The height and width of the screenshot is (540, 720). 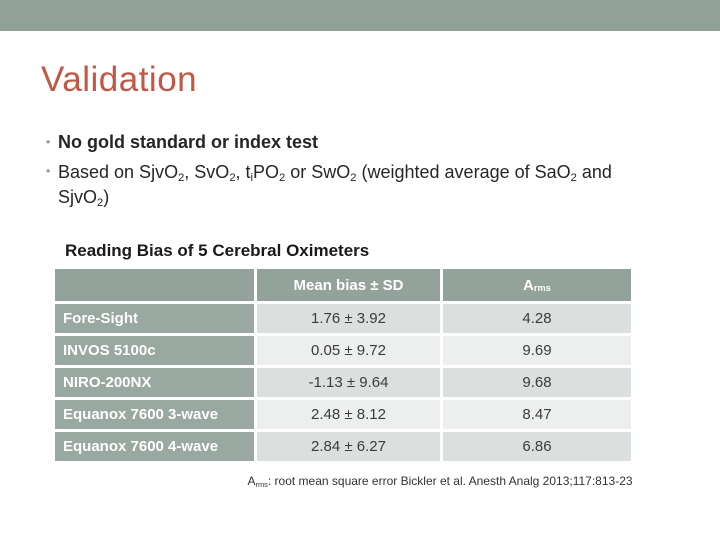 I want to click on table-cell-arms: 6.86, so click(x=537, y=446).